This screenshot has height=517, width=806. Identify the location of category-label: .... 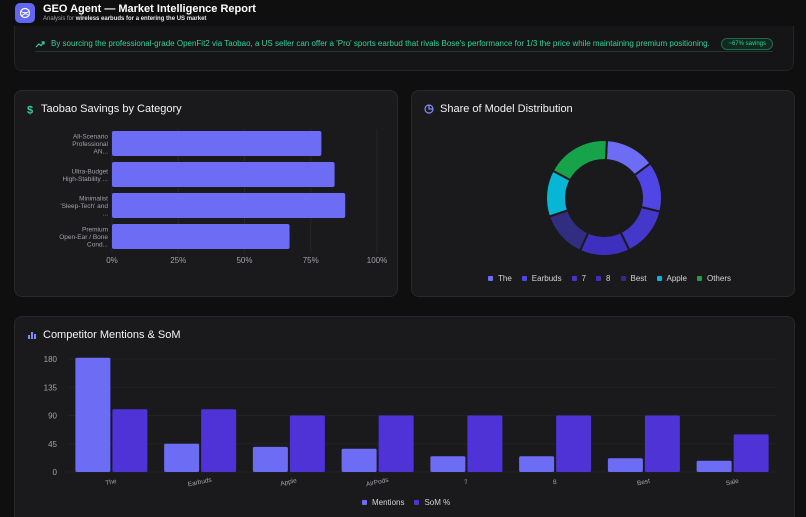
(106, 214).